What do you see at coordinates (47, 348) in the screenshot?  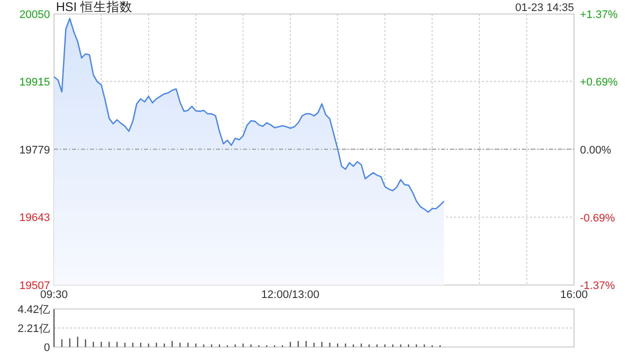 I see `y-tick-label: 0` at bounding box center [47, 348].